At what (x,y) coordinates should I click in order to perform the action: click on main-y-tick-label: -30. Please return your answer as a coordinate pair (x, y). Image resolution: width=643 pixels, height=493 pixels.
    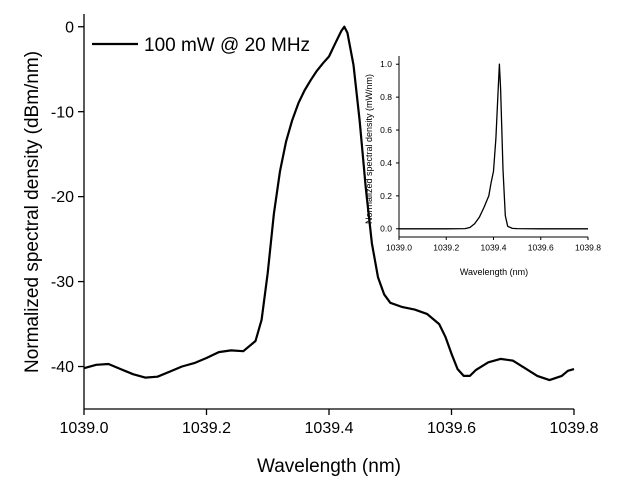
    Looking at the image, I should click on (62, 282).